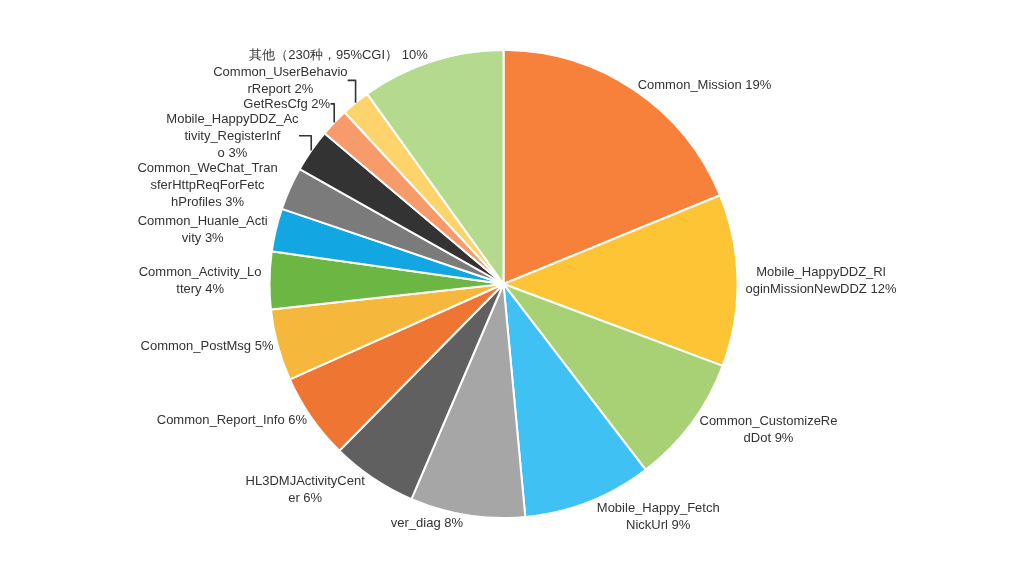 This screenshot has width=1034, height=568. Describe the element at coordinates (339, 54) in the screenshot. I see `slice-label: 其他（230种，95%CGI） 10%` at that location.